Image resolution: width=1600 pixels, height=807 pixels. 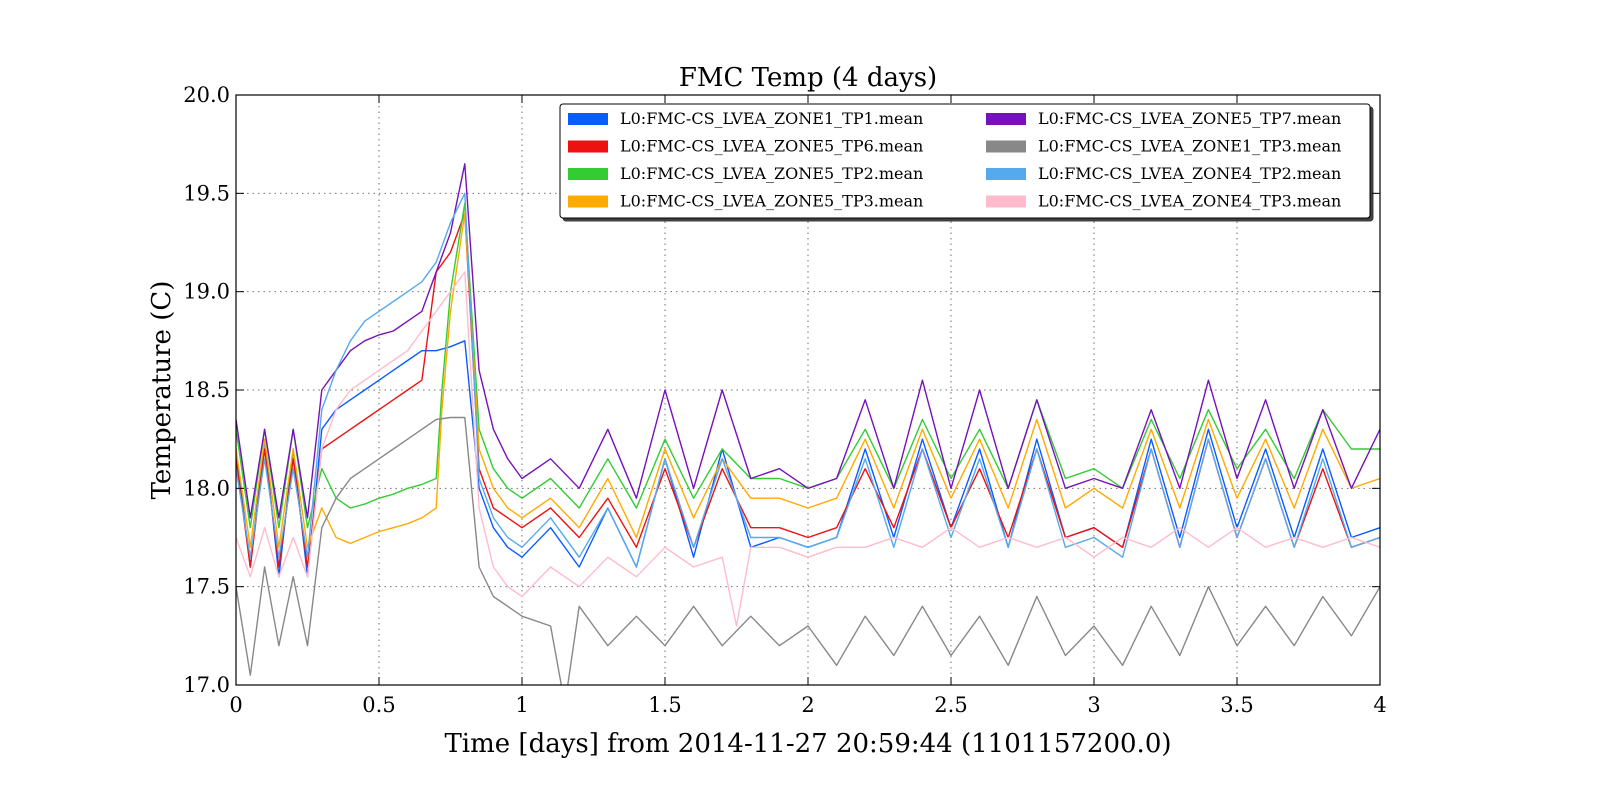 I want to click on y-tick-label: 20.0, so click(x=206, y=95).